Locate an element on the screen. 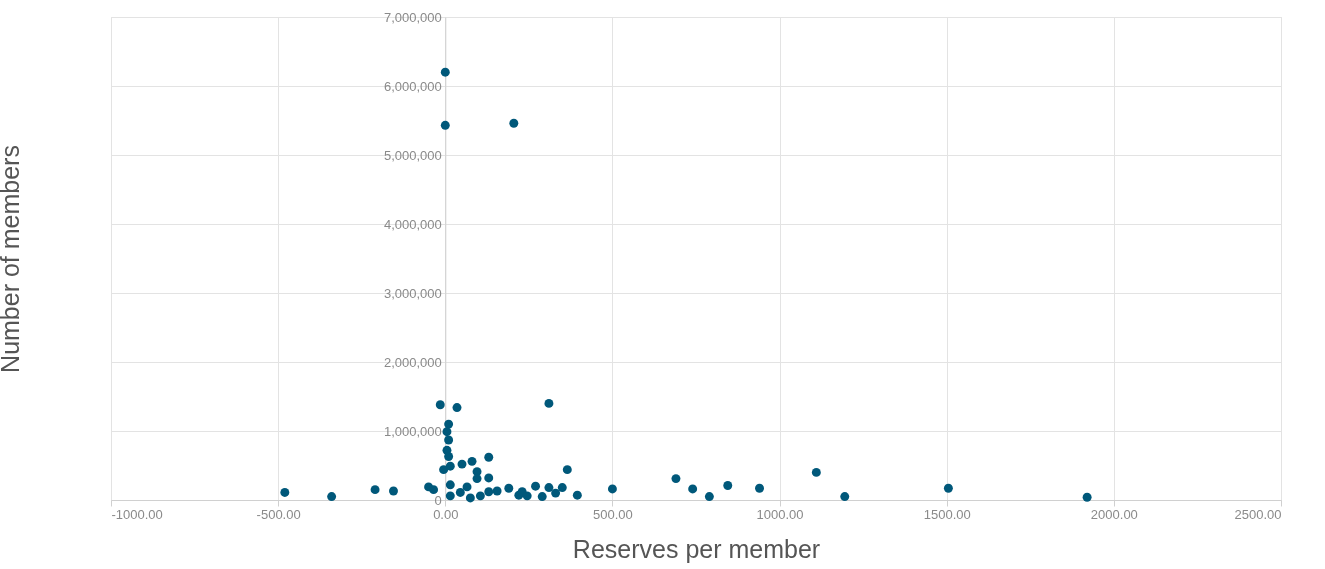 The image size is (1325, 569). y-tick-label: 6,000,000 is located at coordinates (412, 86).